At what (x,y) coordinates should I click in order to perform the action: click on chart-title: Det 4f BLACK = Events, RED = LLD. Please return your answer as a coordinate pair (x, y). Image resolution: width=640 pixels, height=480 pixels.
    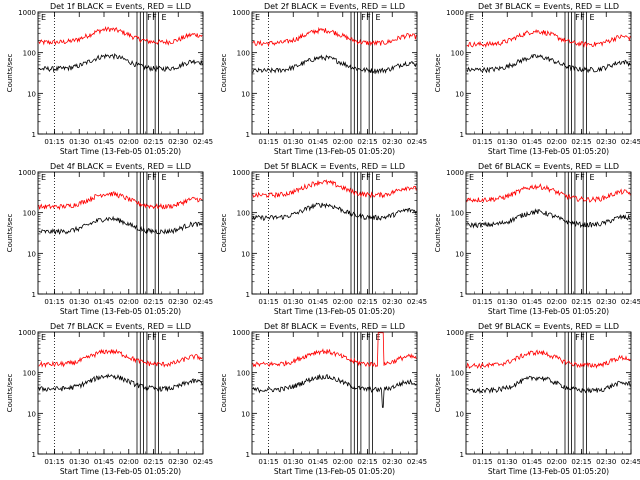
    Looking at the image, I should click on (120, 166).